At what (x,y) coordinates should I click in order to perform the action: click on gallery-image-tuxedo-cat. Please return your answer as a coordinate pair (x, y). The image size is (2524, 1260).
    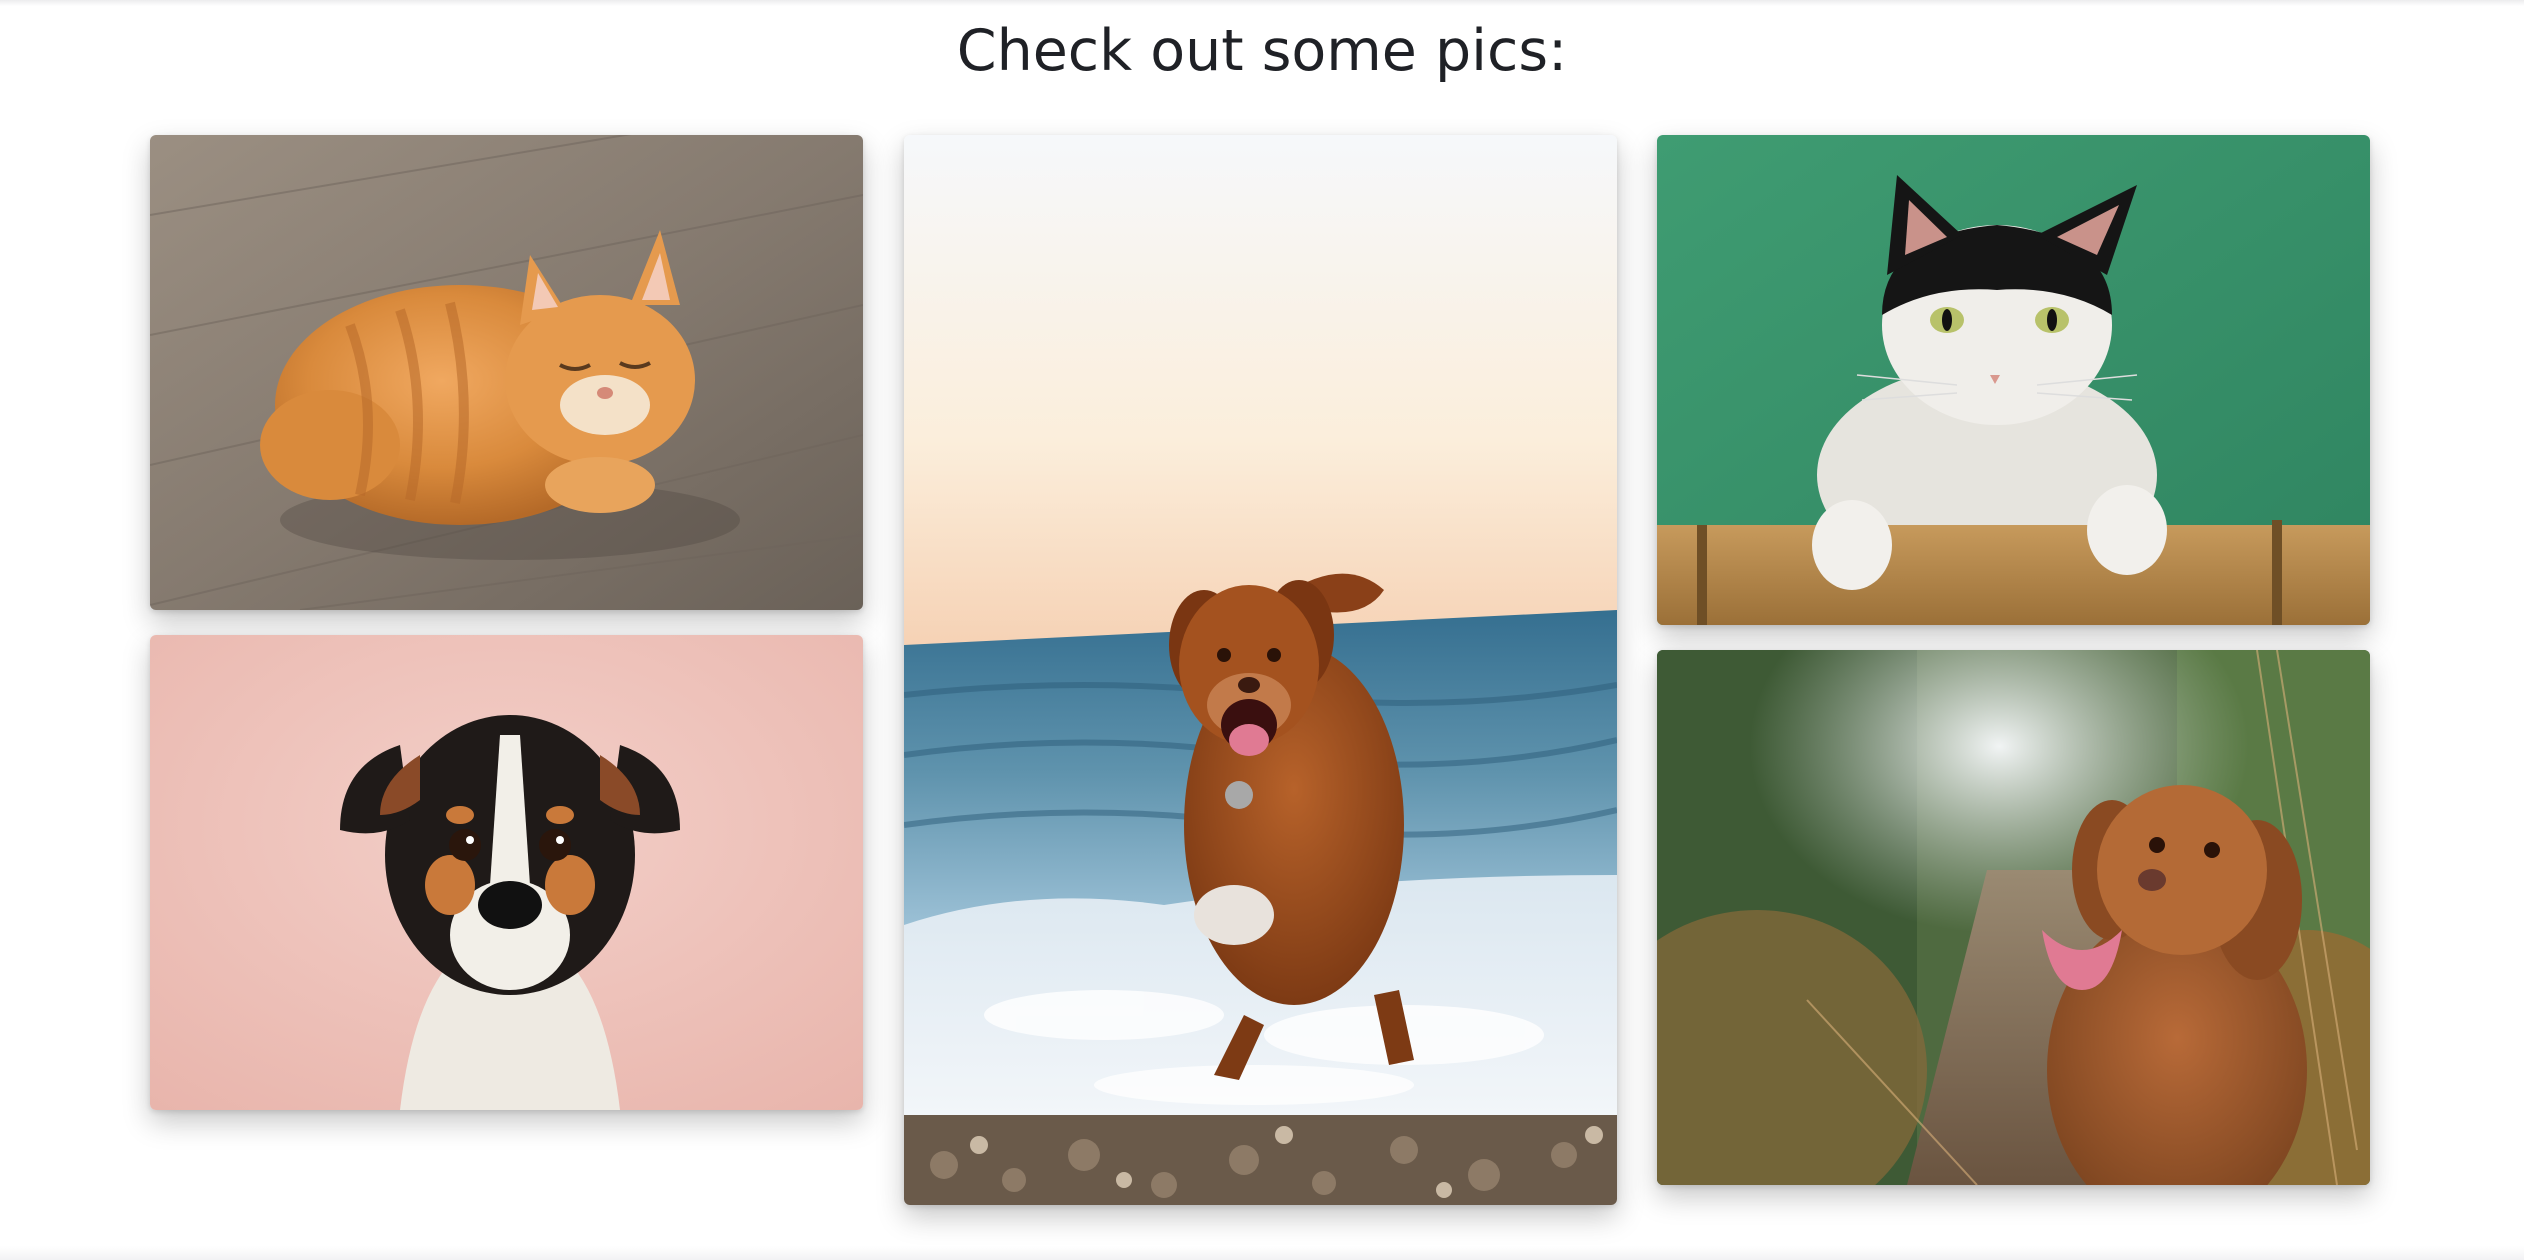
    Looking at the image, I should click on (2013, 380).